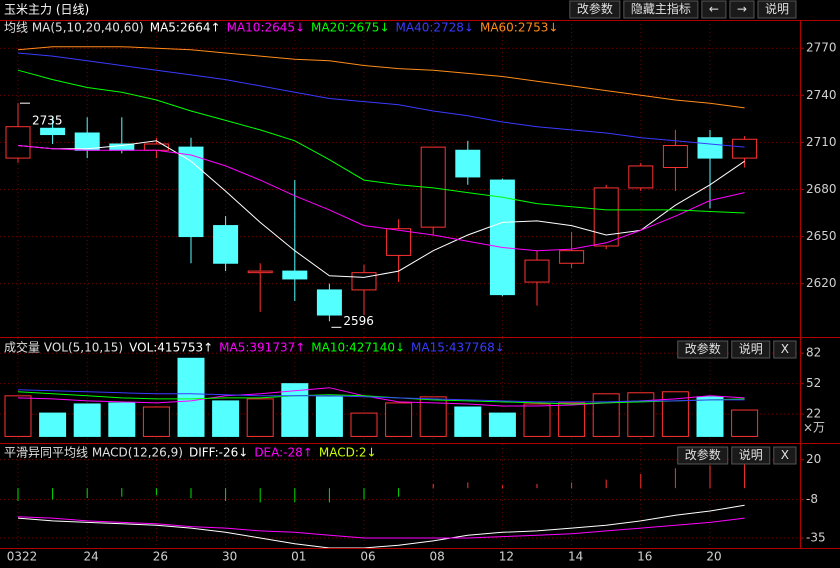 The image size is (840, 568). Describe the element at coordinates (437, 557) in the screenshot. I see `x-tick-label: 08` at that location.